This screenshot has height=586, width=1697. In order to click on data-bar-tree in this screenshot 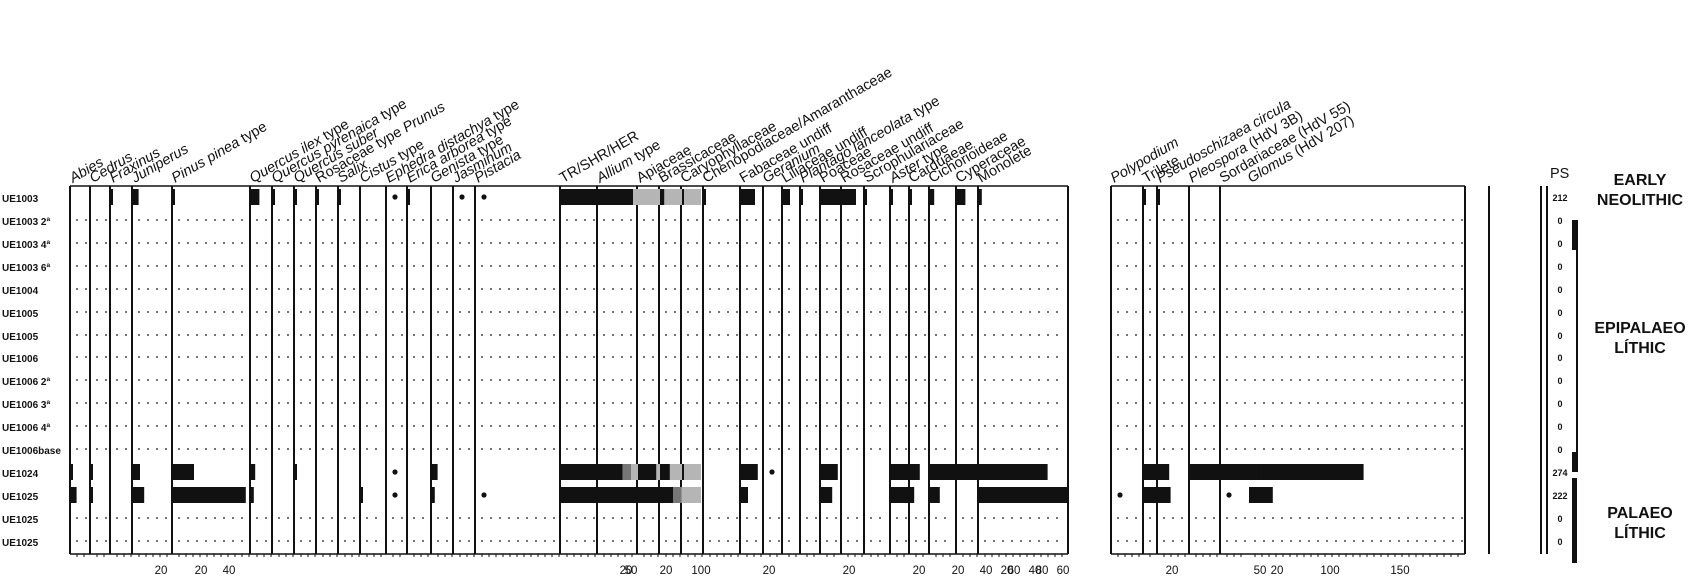, I will do `click(617, 495)`.